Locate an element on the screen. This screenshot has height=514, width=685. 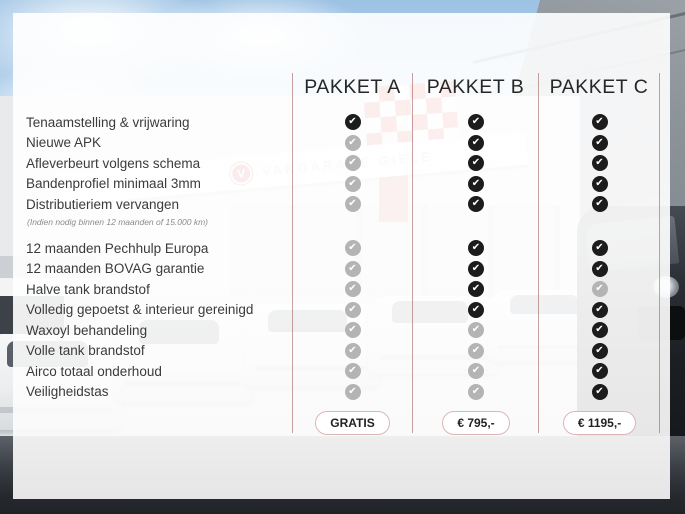
feature-row: Afleverbeurt volgens schema ✔ ✔ ✔ is located at coordinates (330, 163).